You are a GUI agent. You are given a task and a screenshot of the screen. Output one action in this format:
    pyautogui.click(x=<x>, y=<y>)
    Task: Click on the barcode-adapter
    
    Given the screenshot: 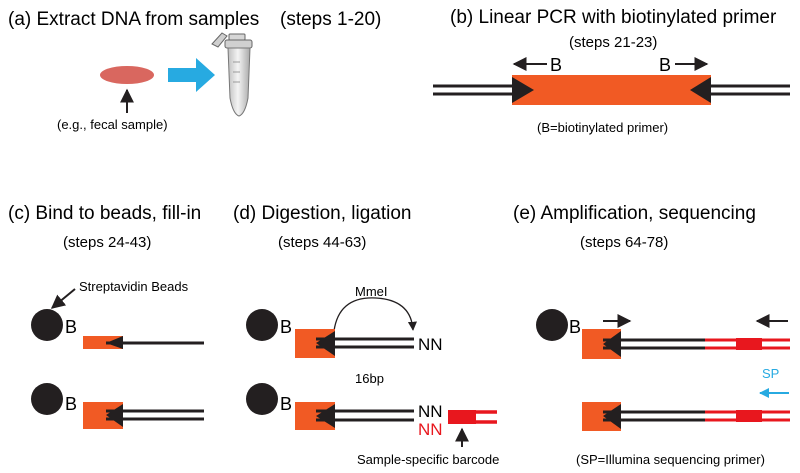 What is the action you would take?
    pyautogui.click(x=472, y=417)
    